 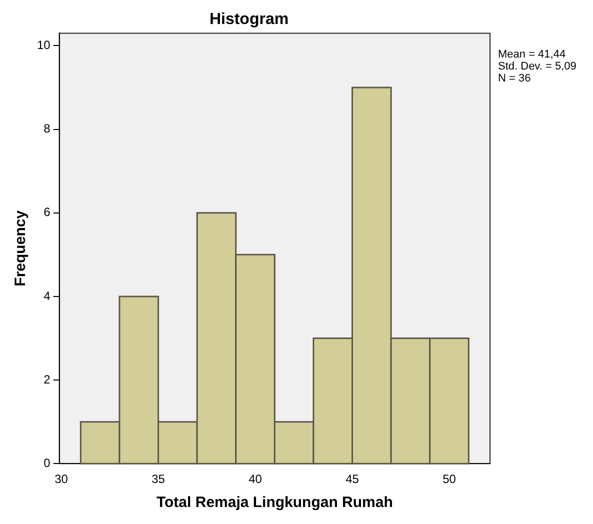 I want to click on text: Mean = 41,44, so click(x=532, y=54).